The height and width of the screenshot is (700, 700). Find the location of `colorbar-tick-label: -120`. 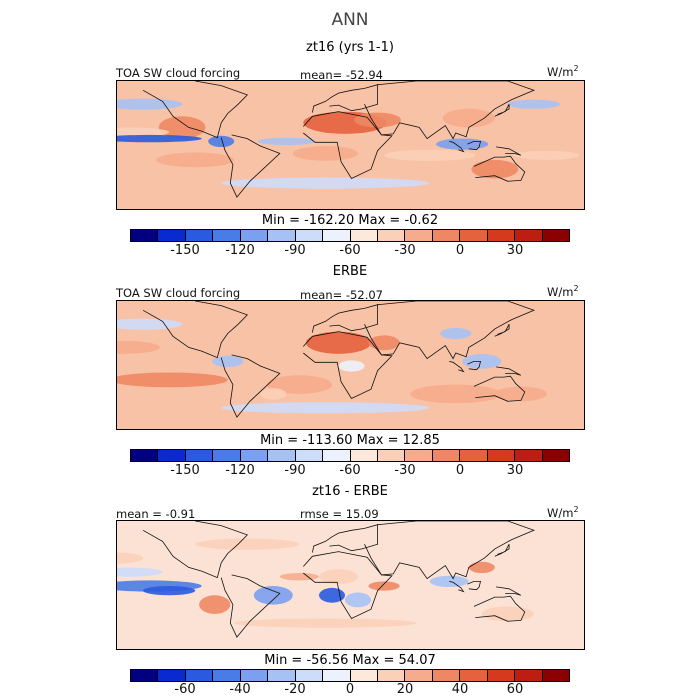

colorbar-tick-label: -120 is located at coordinates (240, 250).